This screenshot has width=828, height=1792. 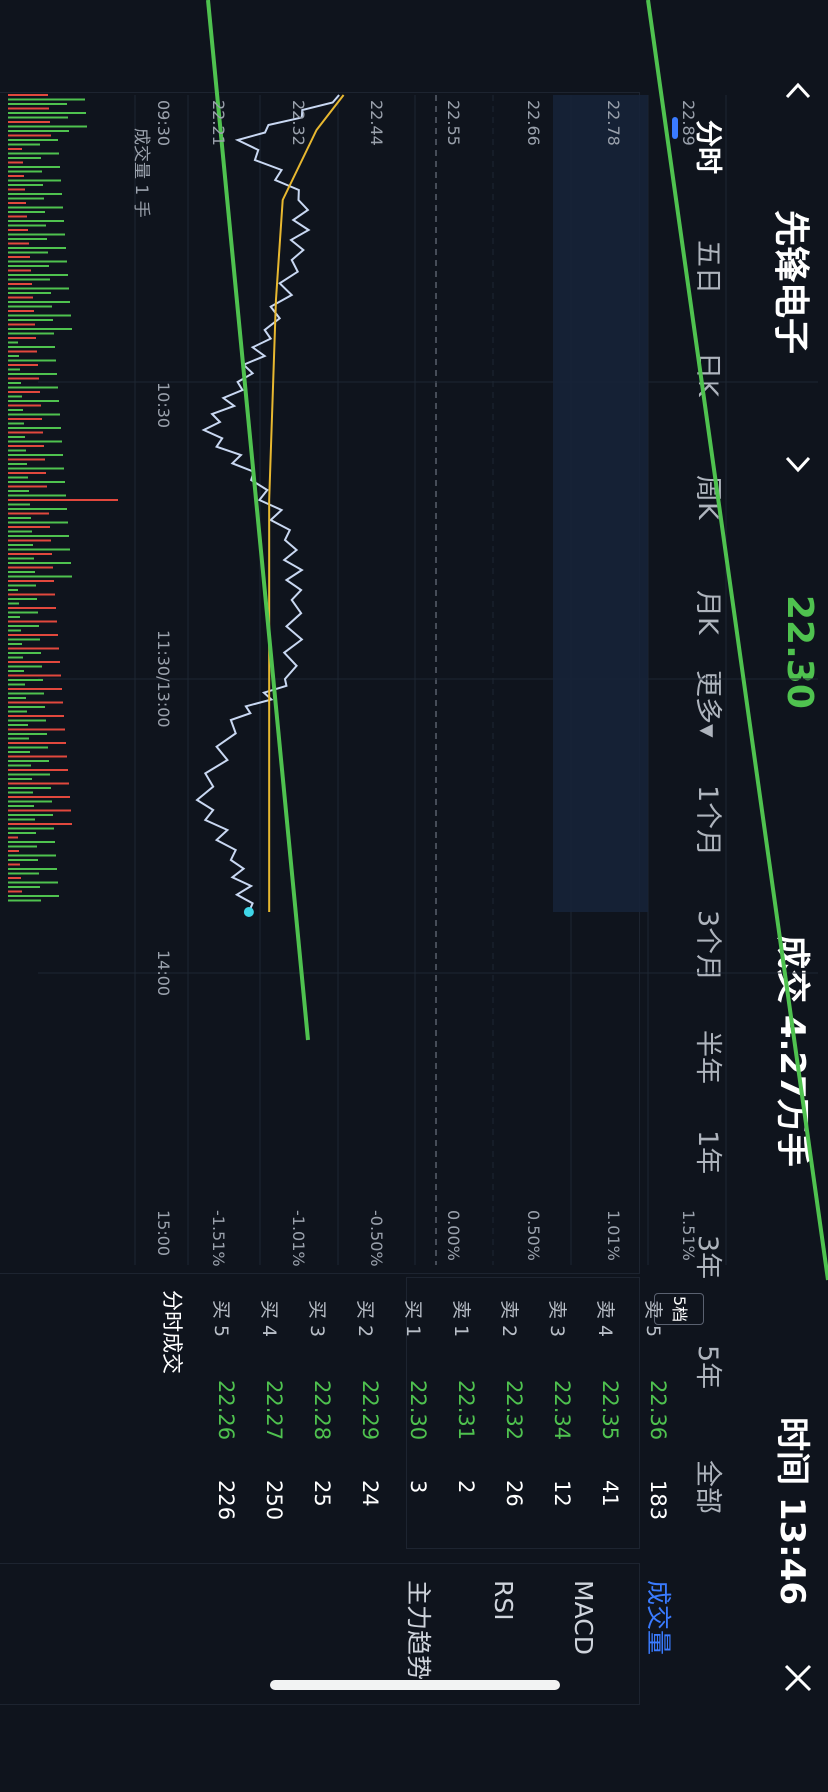 I want to click on orderbook-label: 卖 3, so click(x=557, y=1319).